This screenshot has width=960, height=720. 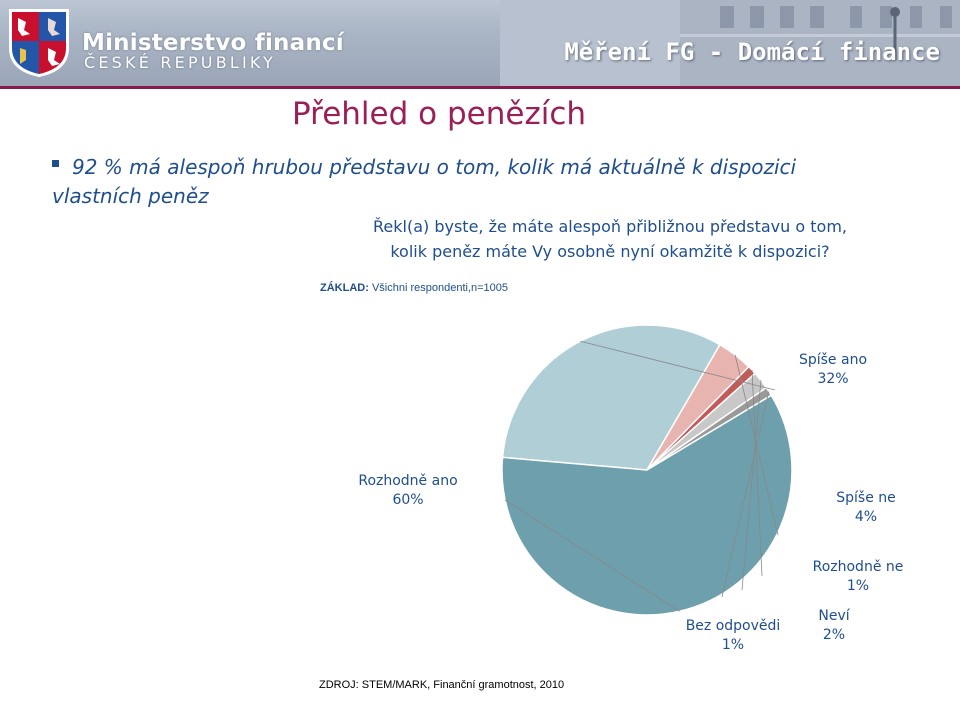 What do you see at coordinates (407, 490) in the screenshot?
I see `slice-label-5: Rozhodně ano 60%` at bounding box center [407, 490].